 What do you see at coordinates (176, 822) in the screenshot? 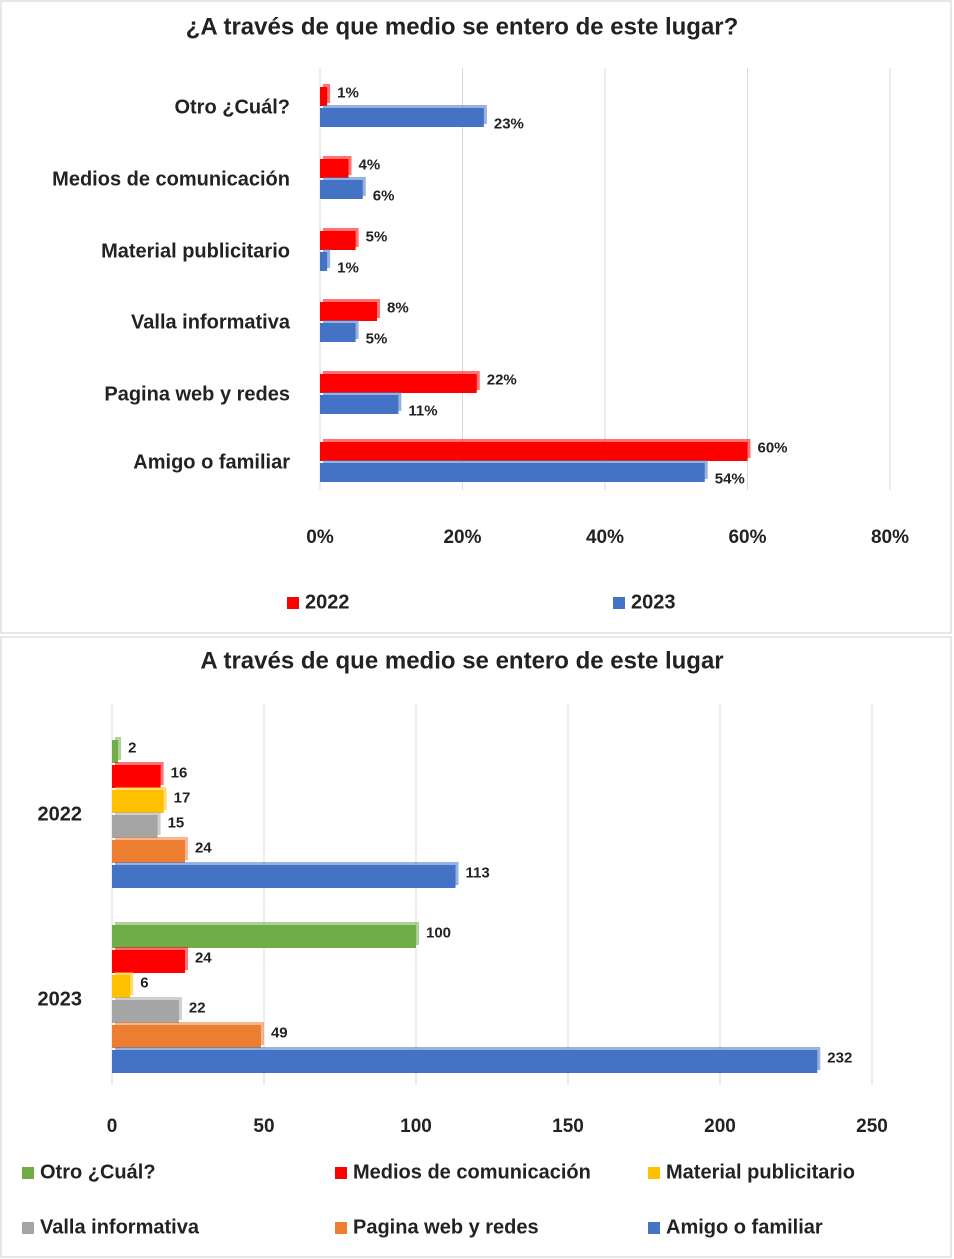
I see `data-label: 15` at bounding box center [176, 822].